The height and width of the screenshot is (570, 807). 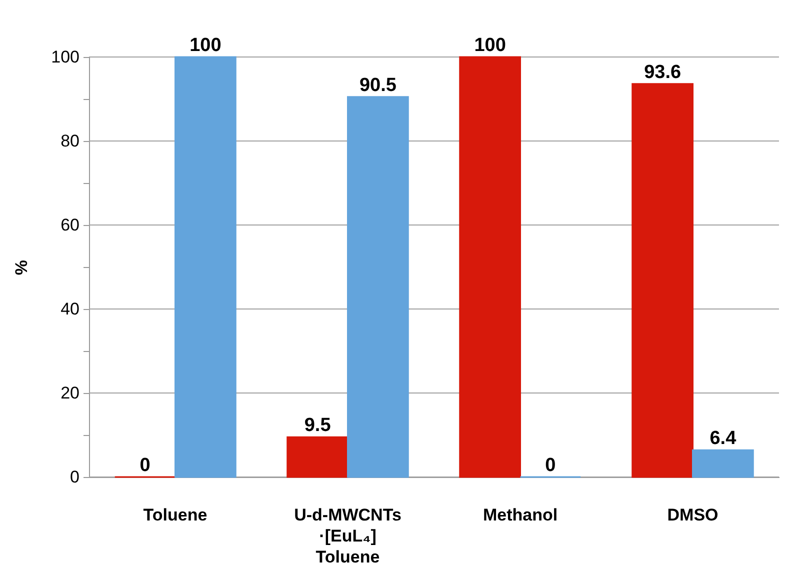 I want to click on y-tick-label: 20, so click(x=70, y=393).